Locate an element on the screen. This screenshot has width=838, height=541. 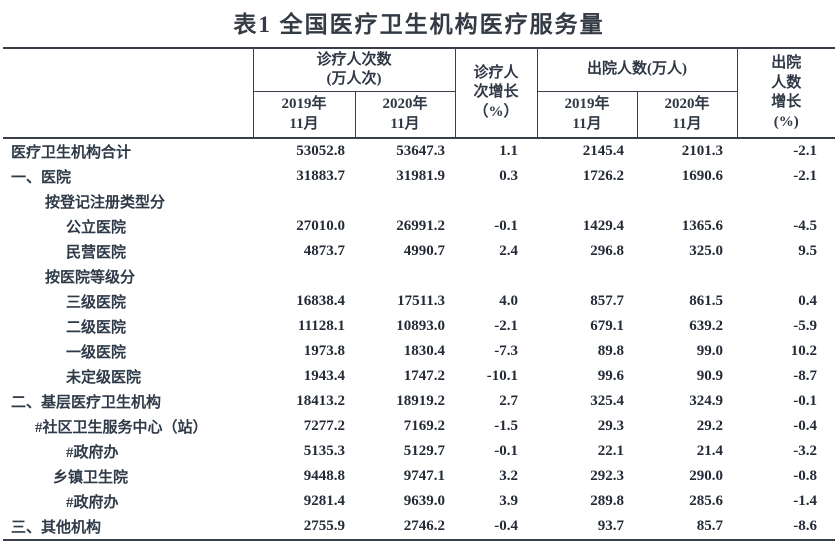
cell-value: 1365.6 is located at coordinates (702, 226).